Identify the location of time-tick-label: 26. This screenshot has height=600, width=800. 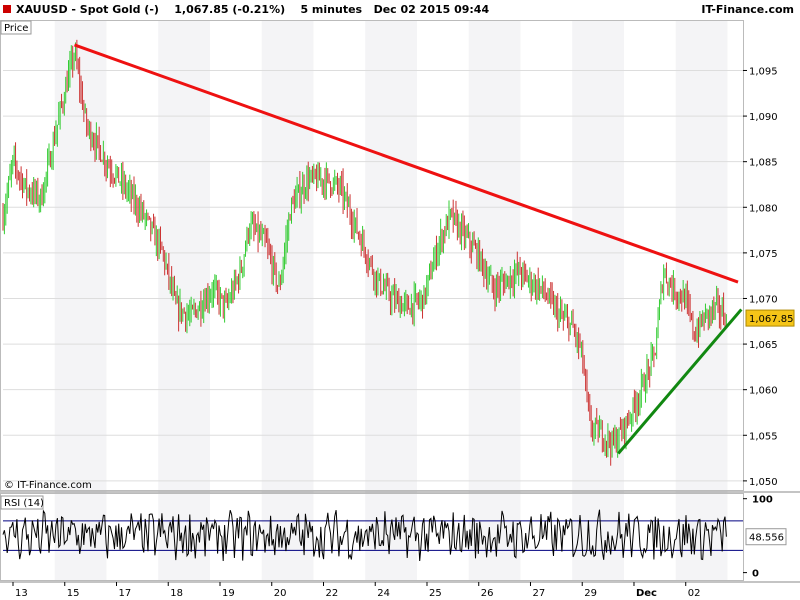
(487, 593).